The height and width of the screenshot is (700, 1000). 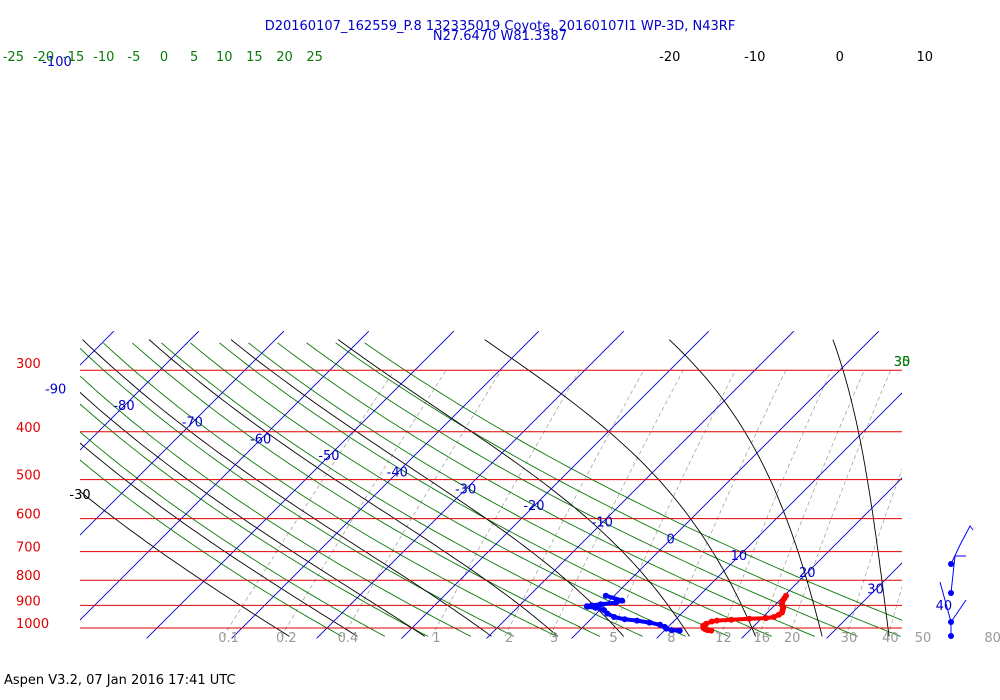 What do you see at coordinates (284, 57) in the screenshot?
I see `theta-label: 20` at bounding box center [284, 57].